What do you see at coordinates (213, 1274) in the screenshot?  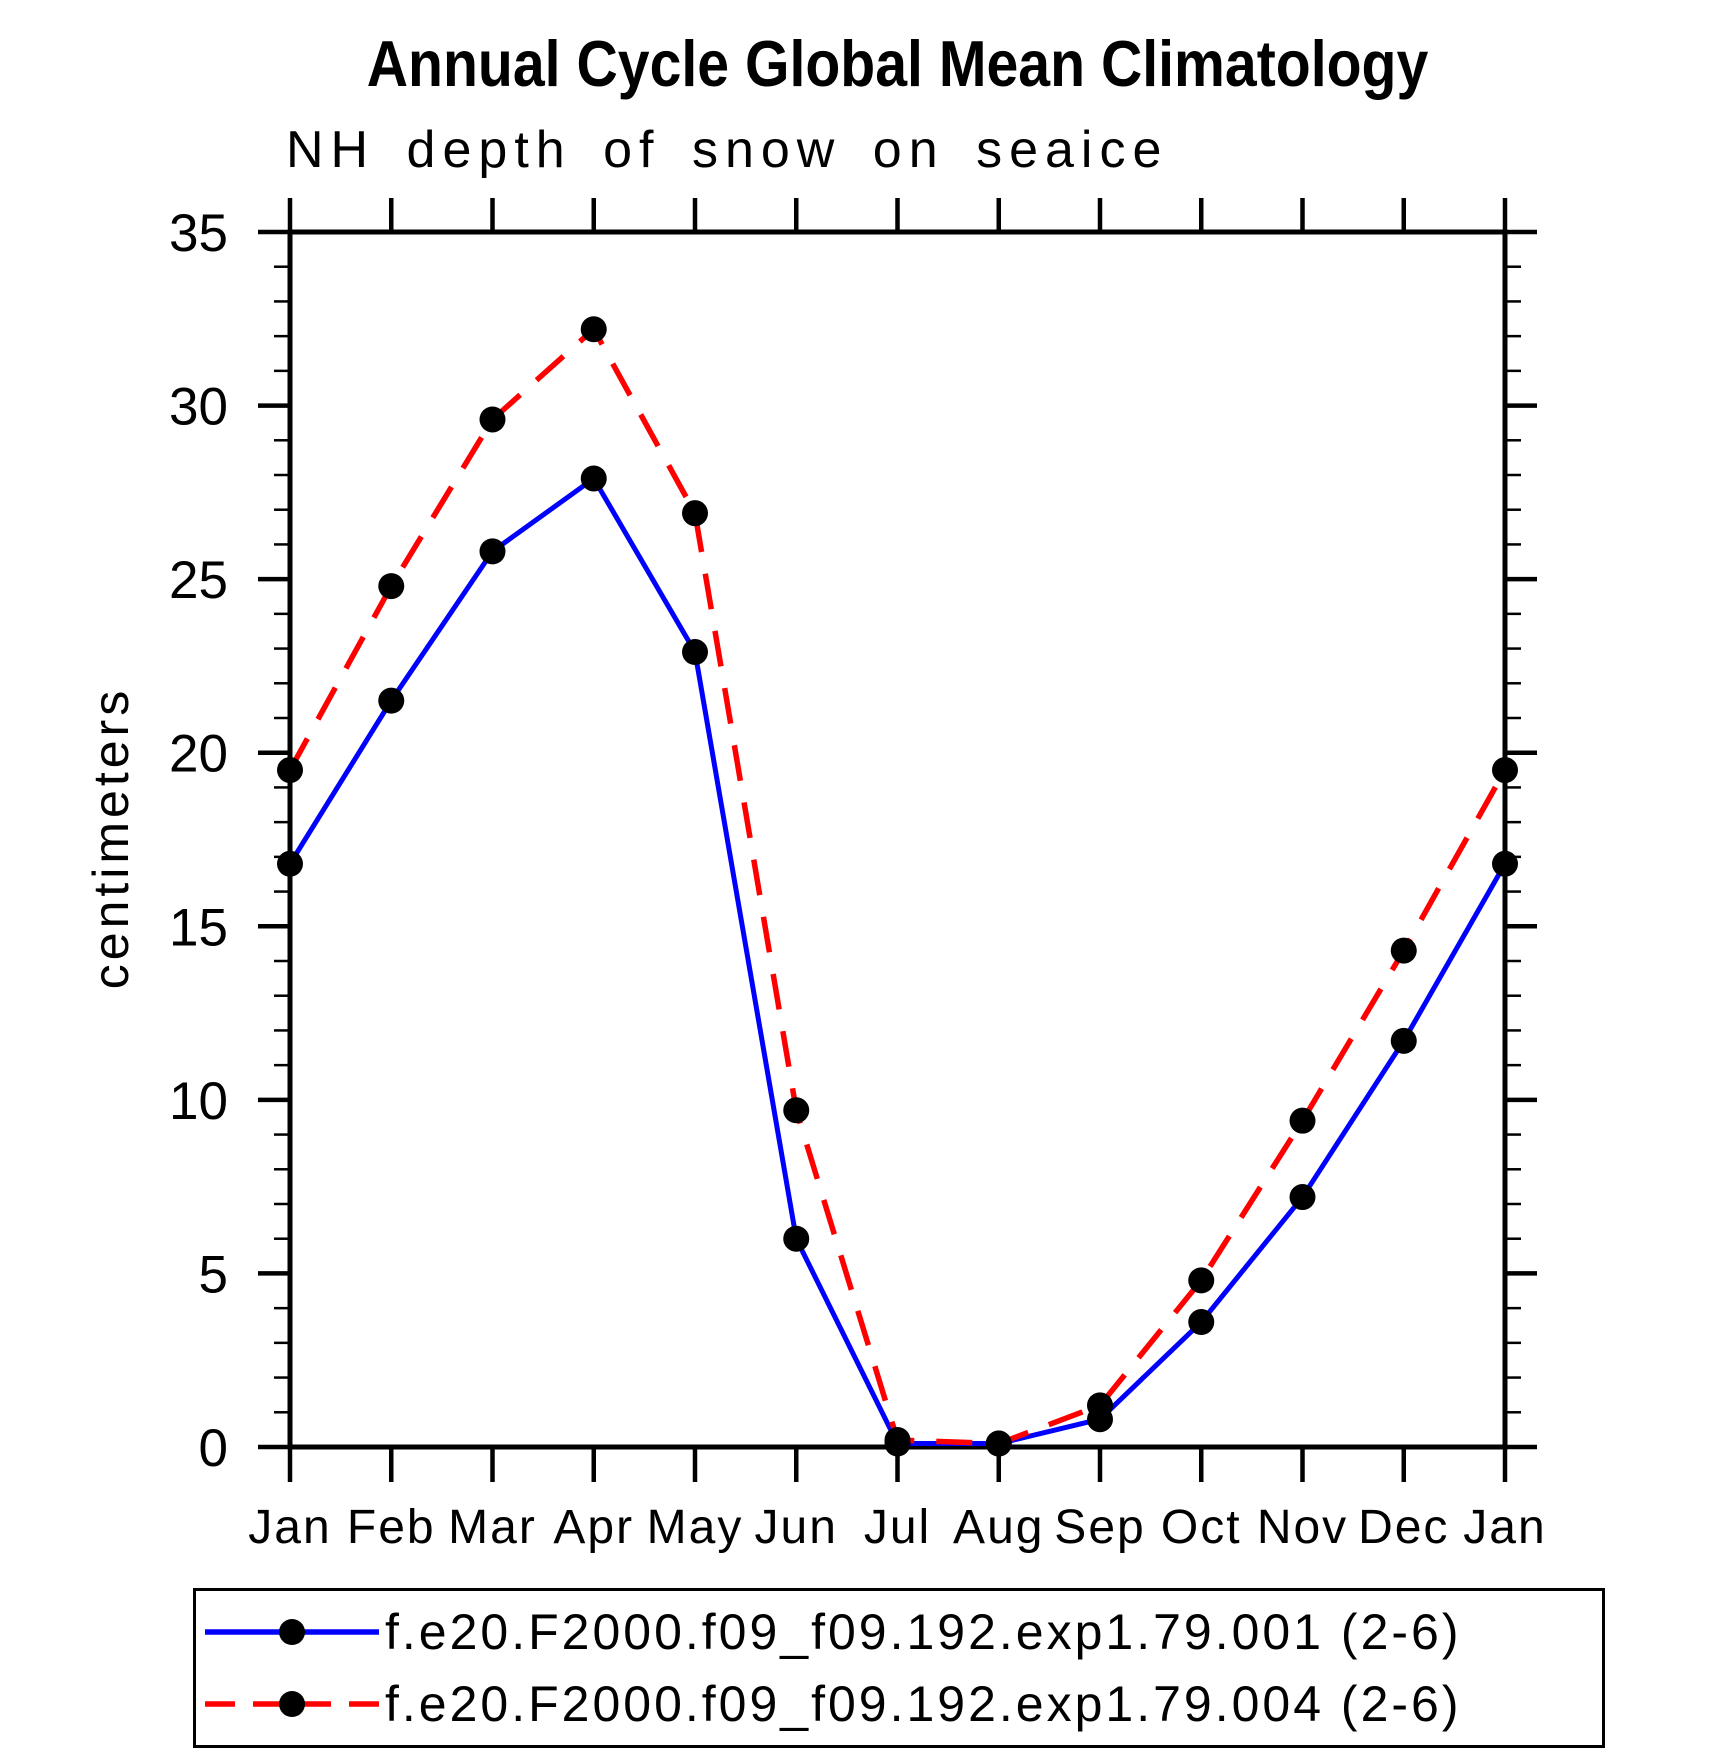 I see `y-tick-label: 5` at bounding box center [213, 1274].